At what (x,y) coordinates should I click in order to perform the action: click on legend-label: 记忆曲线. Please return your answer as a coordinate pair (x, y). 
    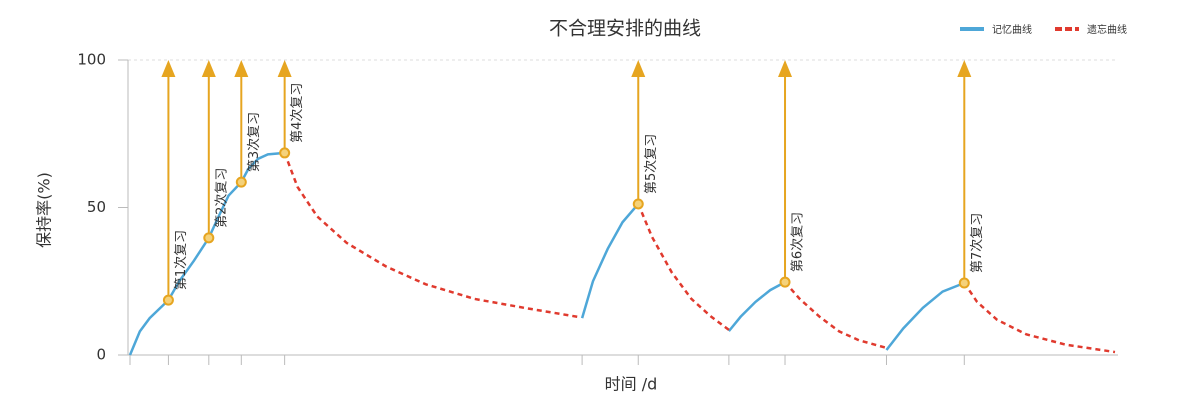
    Looking at the image, I should click on (1012, 29).